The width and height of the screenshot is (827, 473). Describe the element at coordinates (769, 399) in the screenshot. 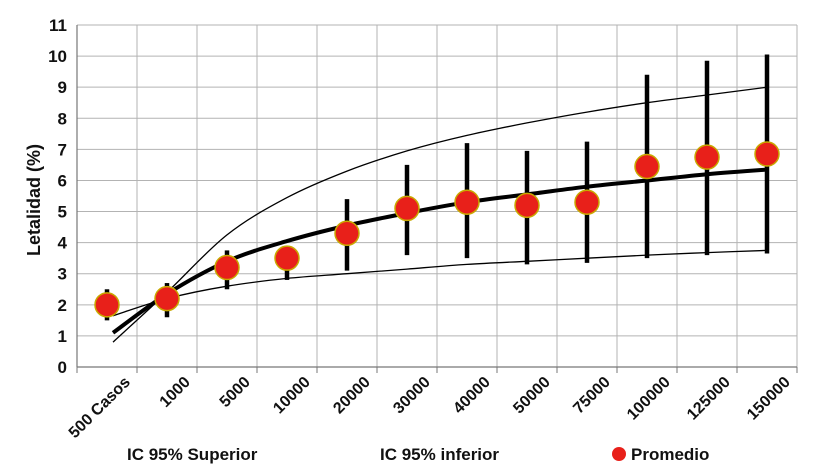

I see `x-tick-label: 150000` at that location.